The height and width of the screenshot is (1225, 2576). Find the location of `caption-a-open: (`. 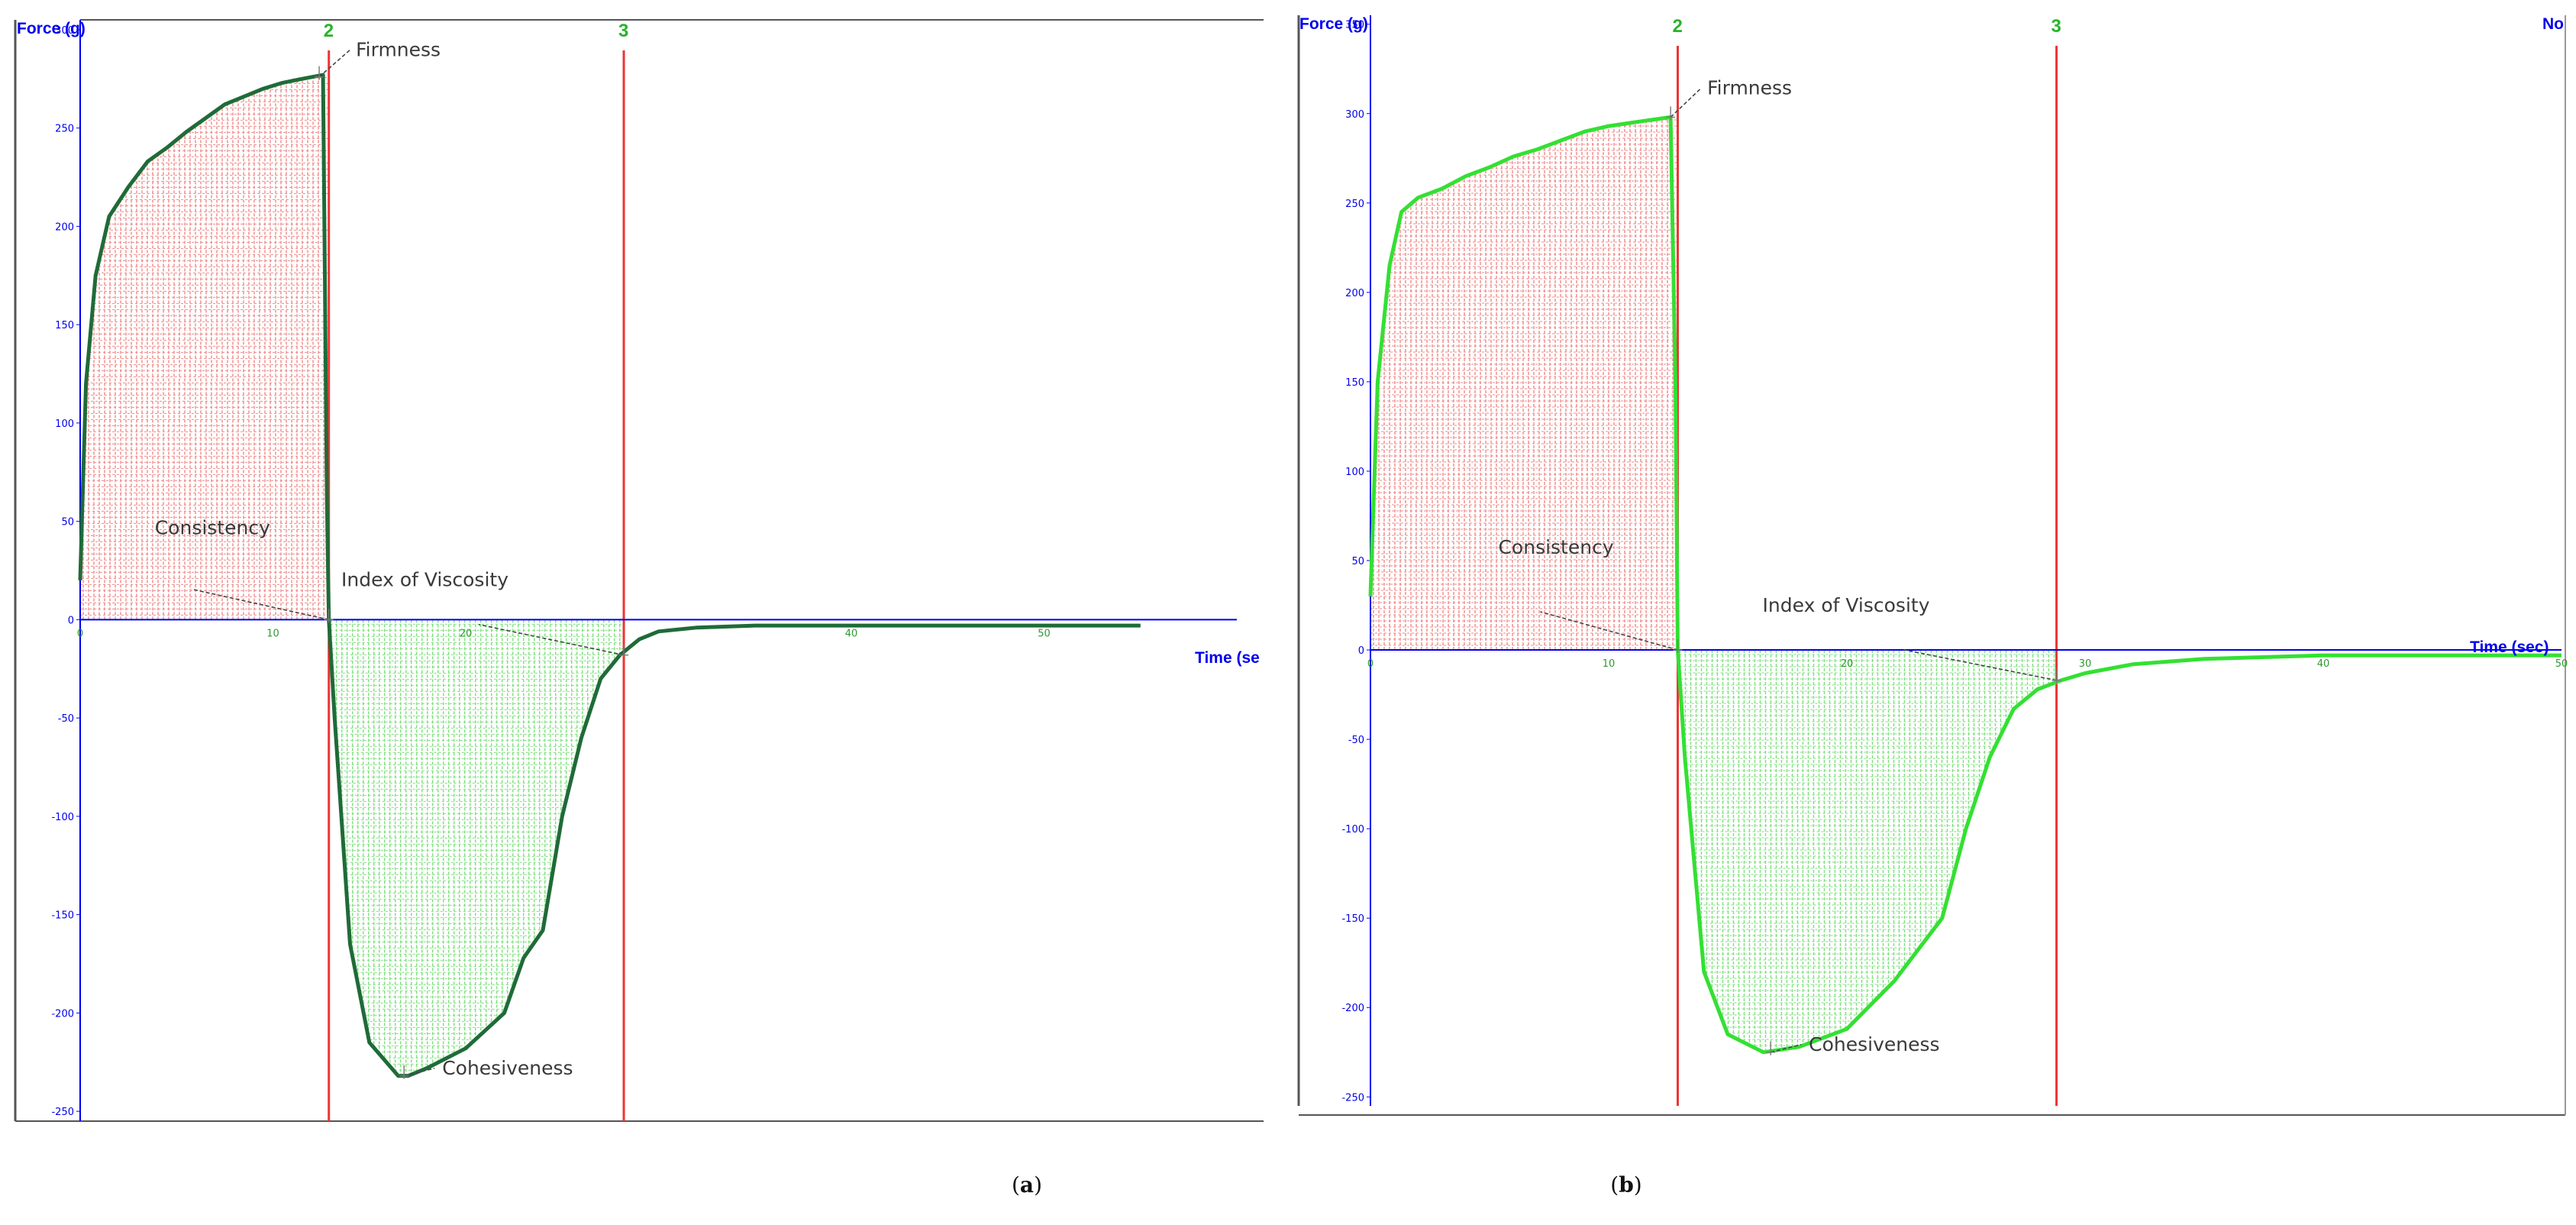

caption-a-open: ( is located at coordinates (1015, 1185).